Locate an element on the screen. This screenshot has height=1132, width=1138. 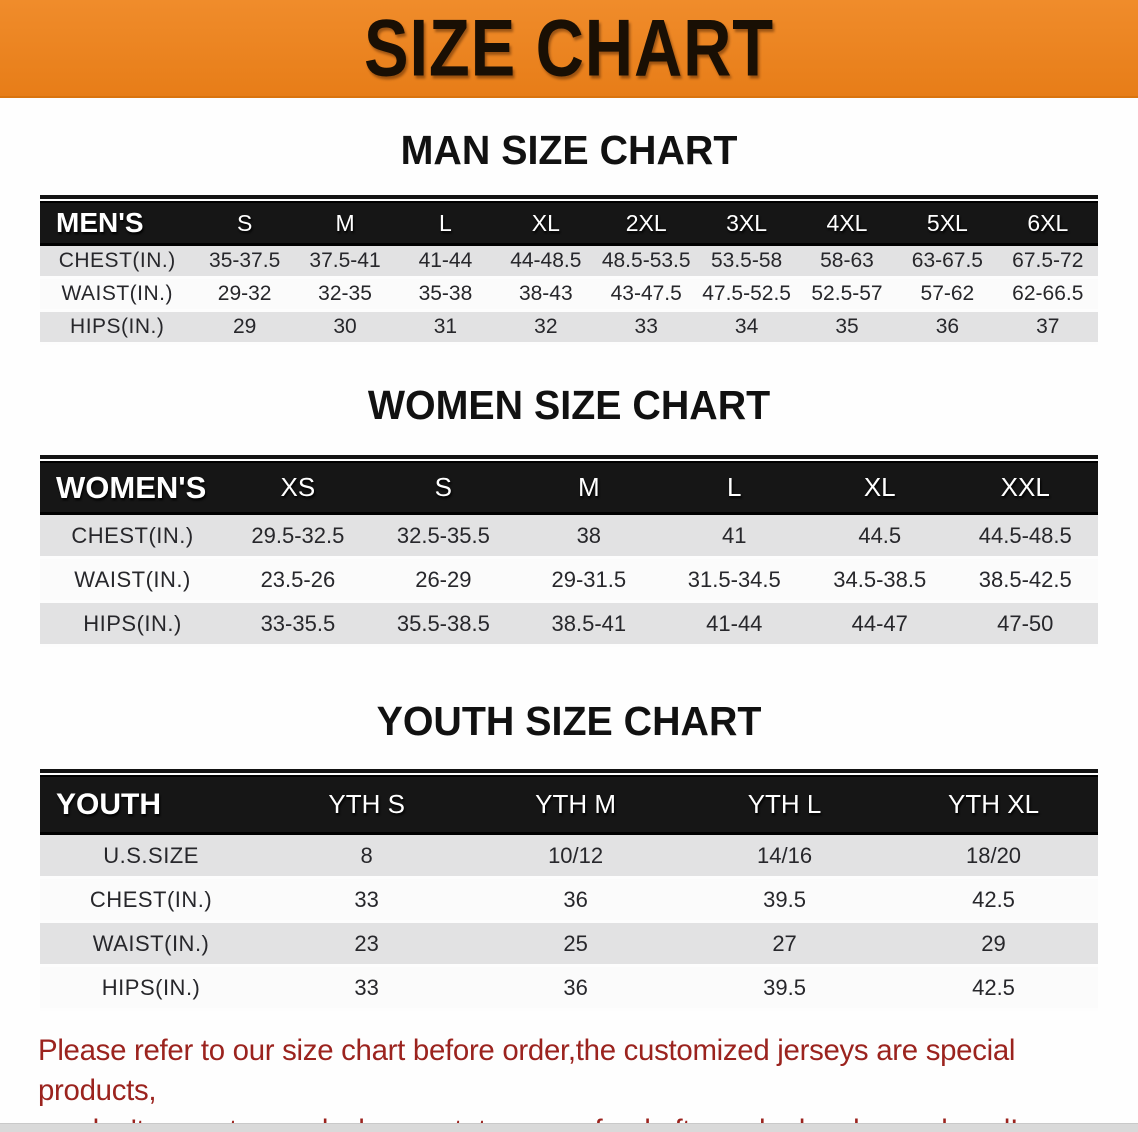
size-column-header: 3XL is located at coordinates (746, 223).